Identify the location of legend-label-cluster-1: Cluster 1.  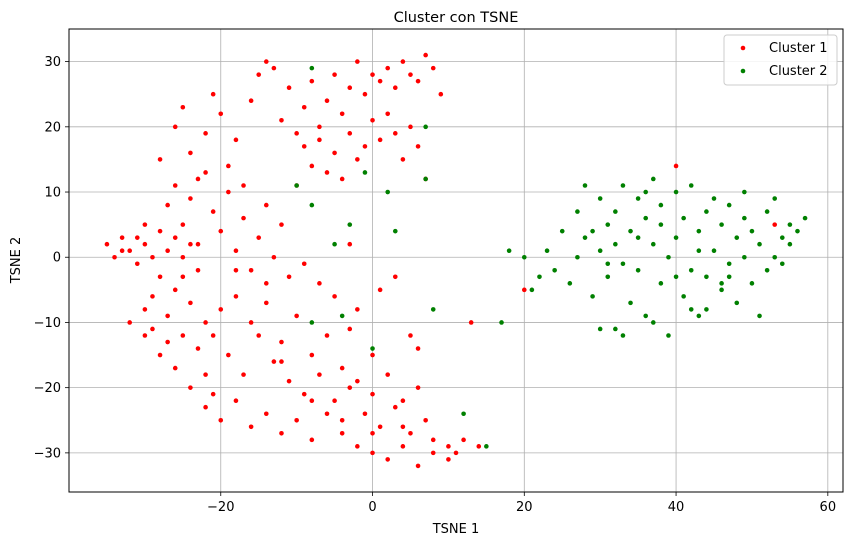
(798, 48).